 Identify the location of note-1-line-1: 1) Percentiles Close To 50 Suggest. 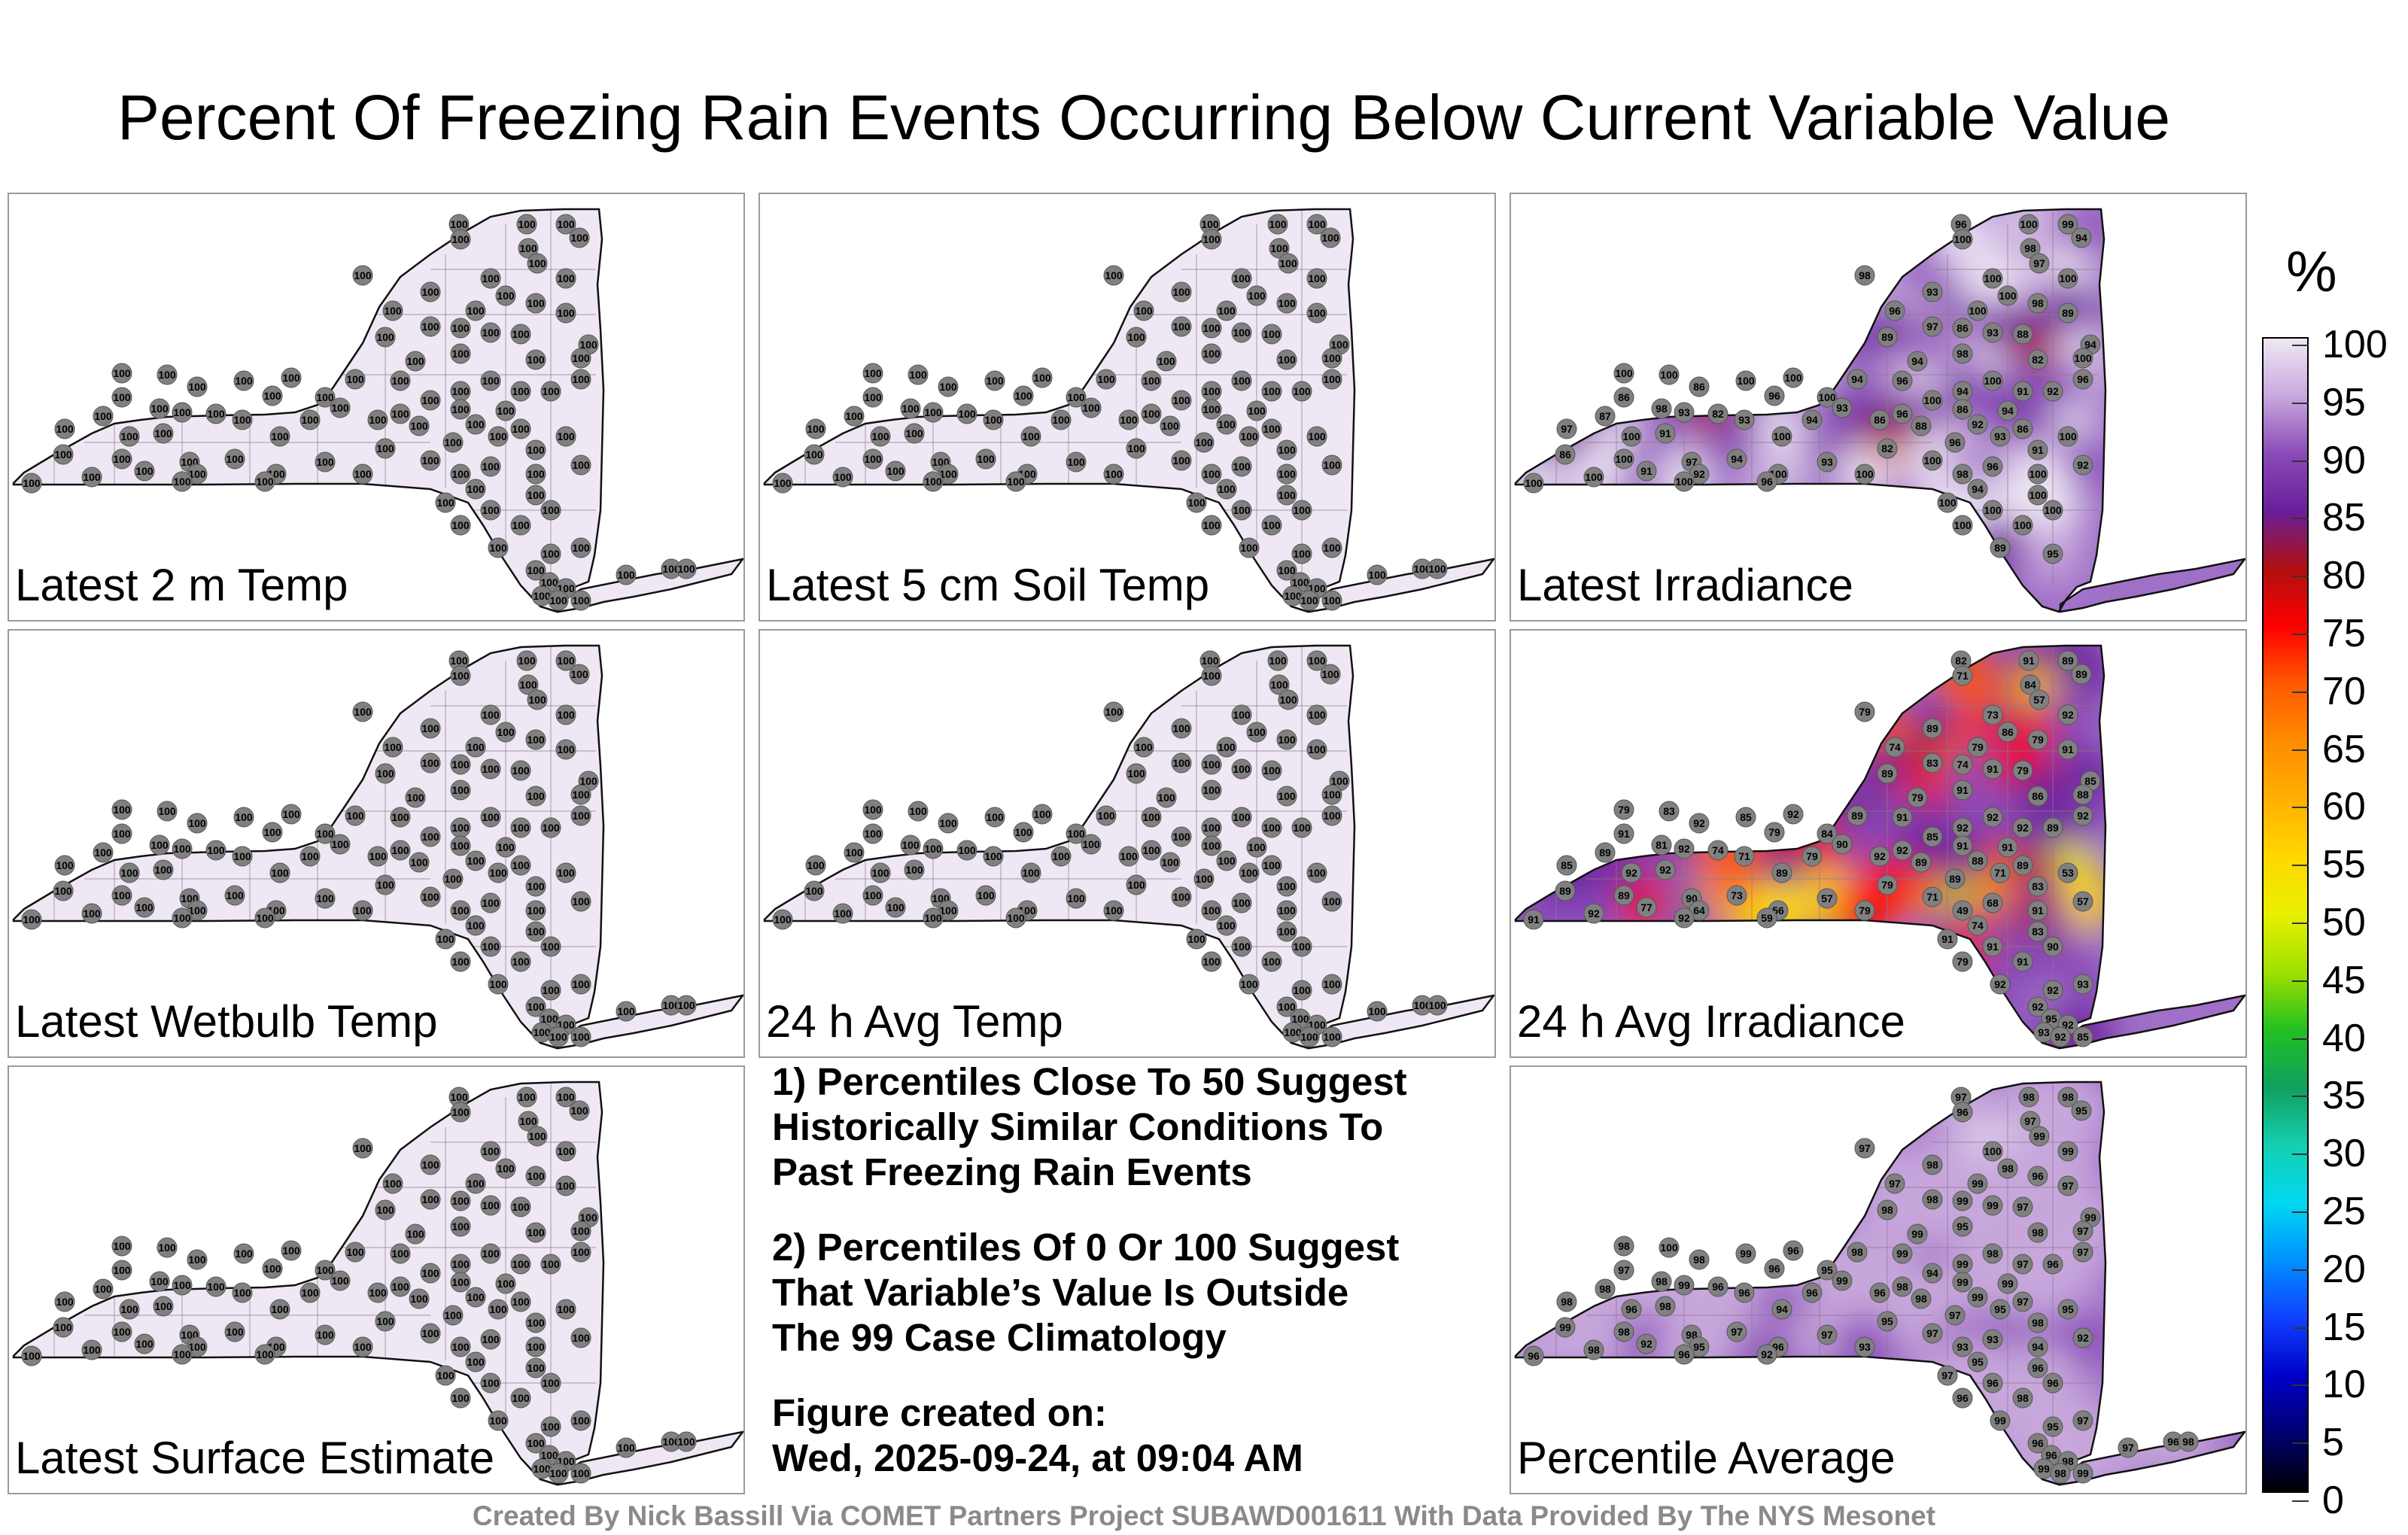
(1089, 1081).